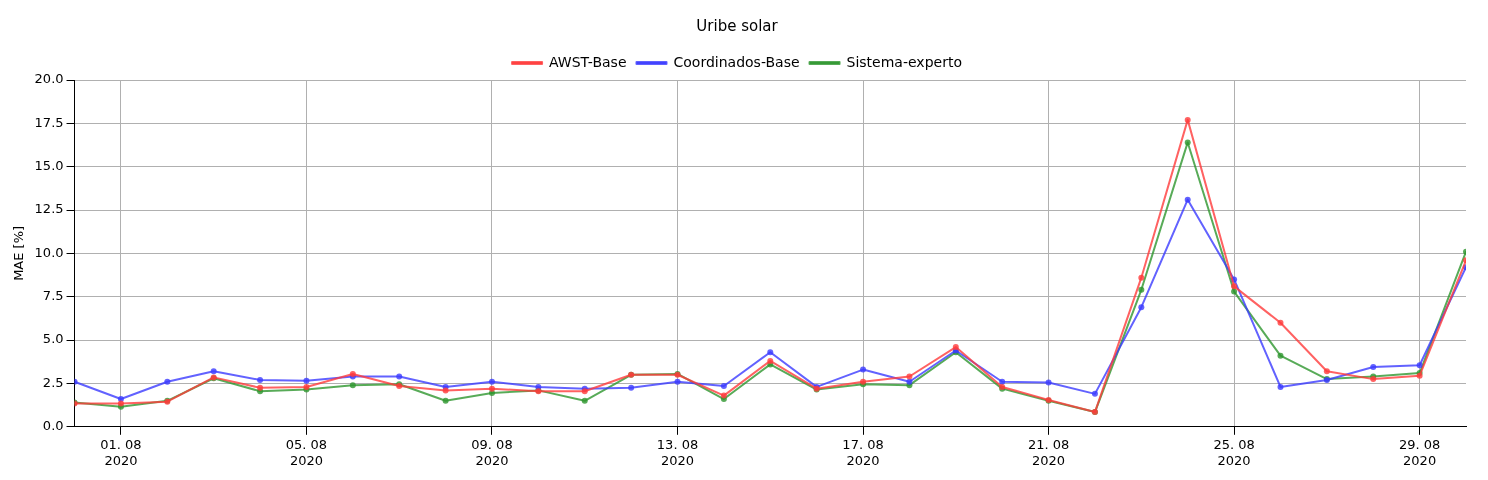 This screenshot has height=480, width=1488. What do you see at coordinates (49, 122) in the screenshot?
I see `y-tick-label: 17.5` at bounding box center [49, 122].